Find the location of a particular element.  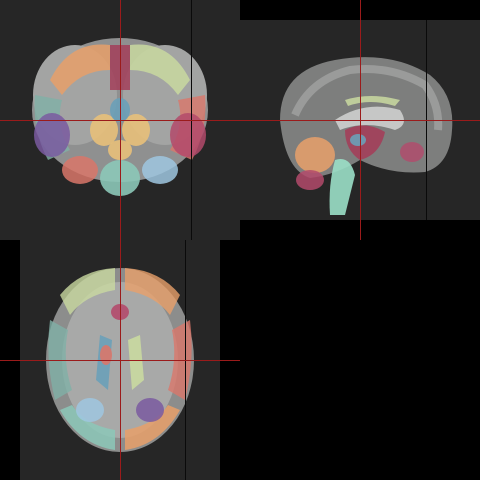

sagittal-crosshair-horizontal is located at coordinates (360, 120).